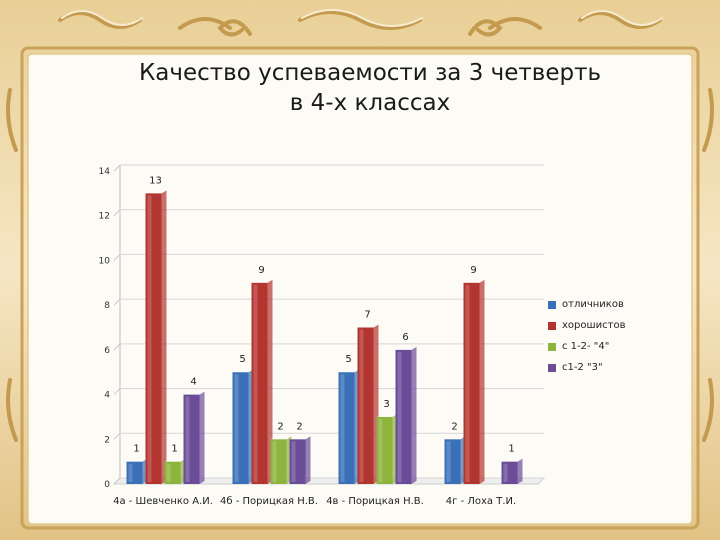 This screenshot has width=720, height=540. Describe the element at coordinates (107, 396) in the screenshot. I see `y-tick-label: 4` at that location.